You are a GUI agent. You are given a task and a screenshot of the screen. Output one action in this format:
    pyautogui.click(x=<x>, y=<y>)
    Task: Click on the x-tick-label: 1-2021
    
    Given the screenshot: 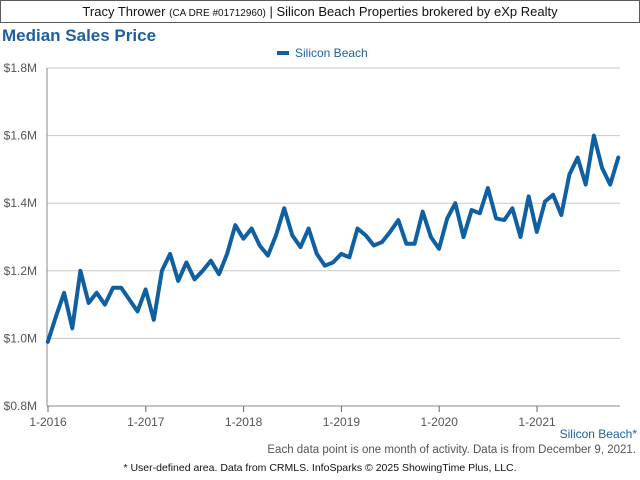 What is the action you would take?
    pyautogui.click(x=537, y=422)
    